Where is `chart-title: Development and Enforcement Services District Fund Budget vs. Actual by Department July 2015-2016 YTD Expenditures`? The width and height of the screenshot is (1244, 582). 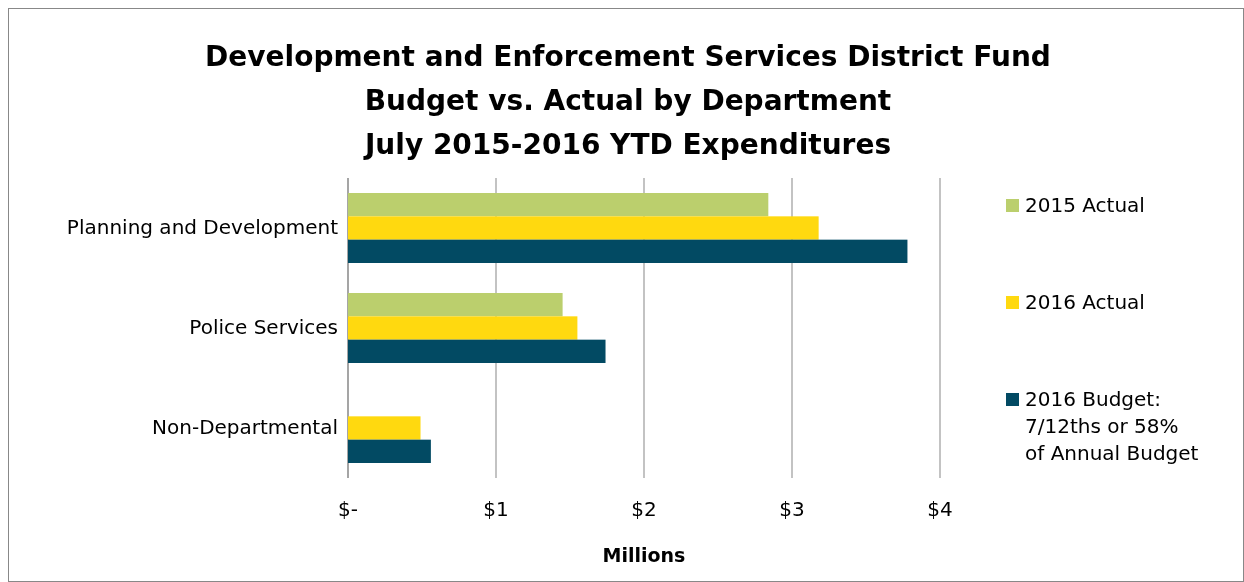
chart-title: Development and Enforcement Services District Fund Budget vs. Actual by Department July 2015-2016 YTD Expenditures is located at coordinates (628, 100).